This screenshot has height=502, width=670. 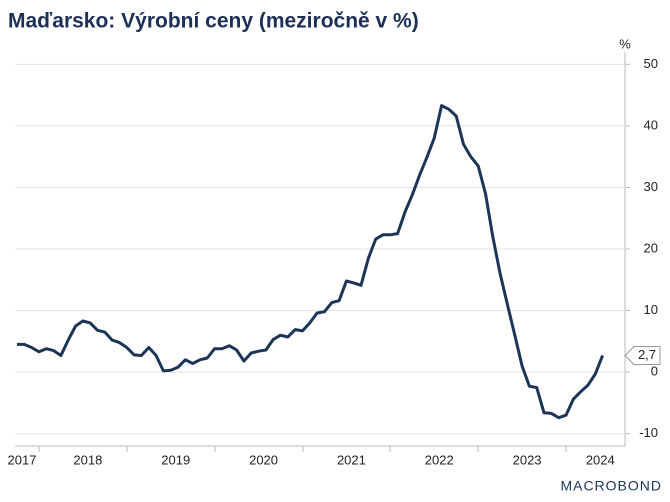 I want to click on y-tick-label: 10, so click(x=651, y=309).